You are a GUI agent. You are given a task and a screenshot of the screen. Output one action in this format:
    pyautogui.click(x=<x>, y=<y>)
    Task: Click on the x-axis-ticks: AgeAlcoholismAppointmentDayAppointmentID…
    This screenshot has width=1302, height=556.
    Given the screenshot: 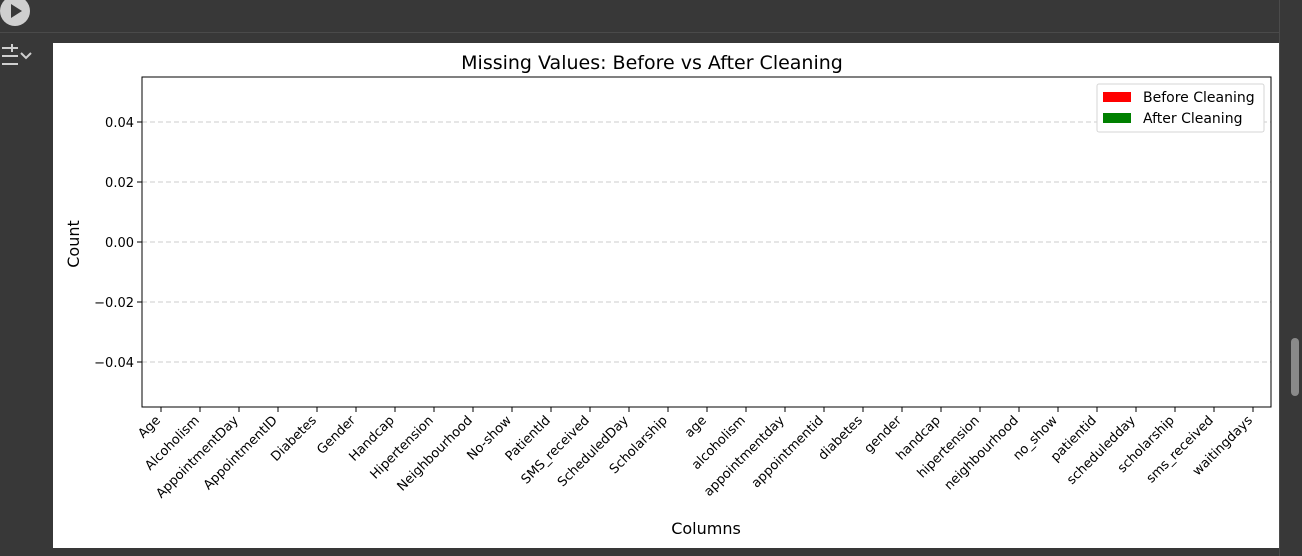 What is the action you would take?
    pyautogui.click(x=695, y=454)
    